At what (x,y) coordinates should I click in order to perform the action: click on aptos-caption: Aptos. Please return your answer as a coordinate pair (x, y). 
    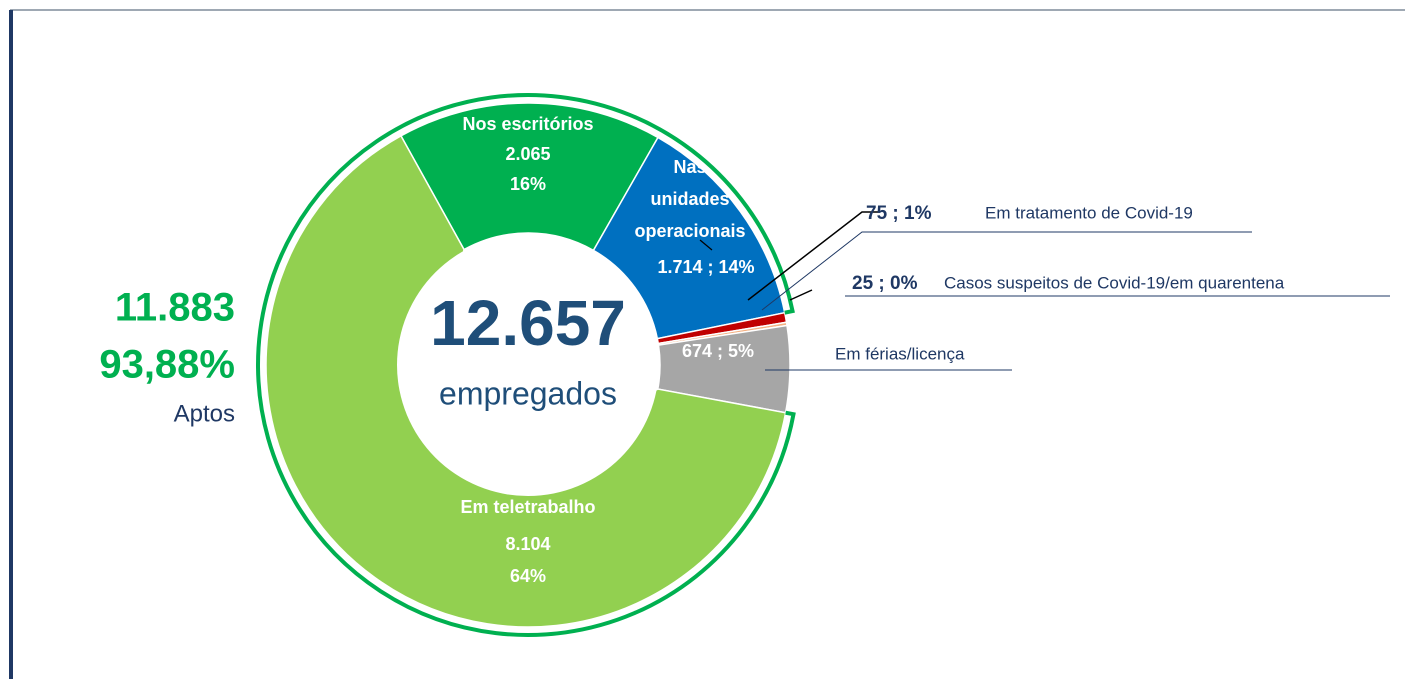
    Looking at the image, I should click on (204, 413).